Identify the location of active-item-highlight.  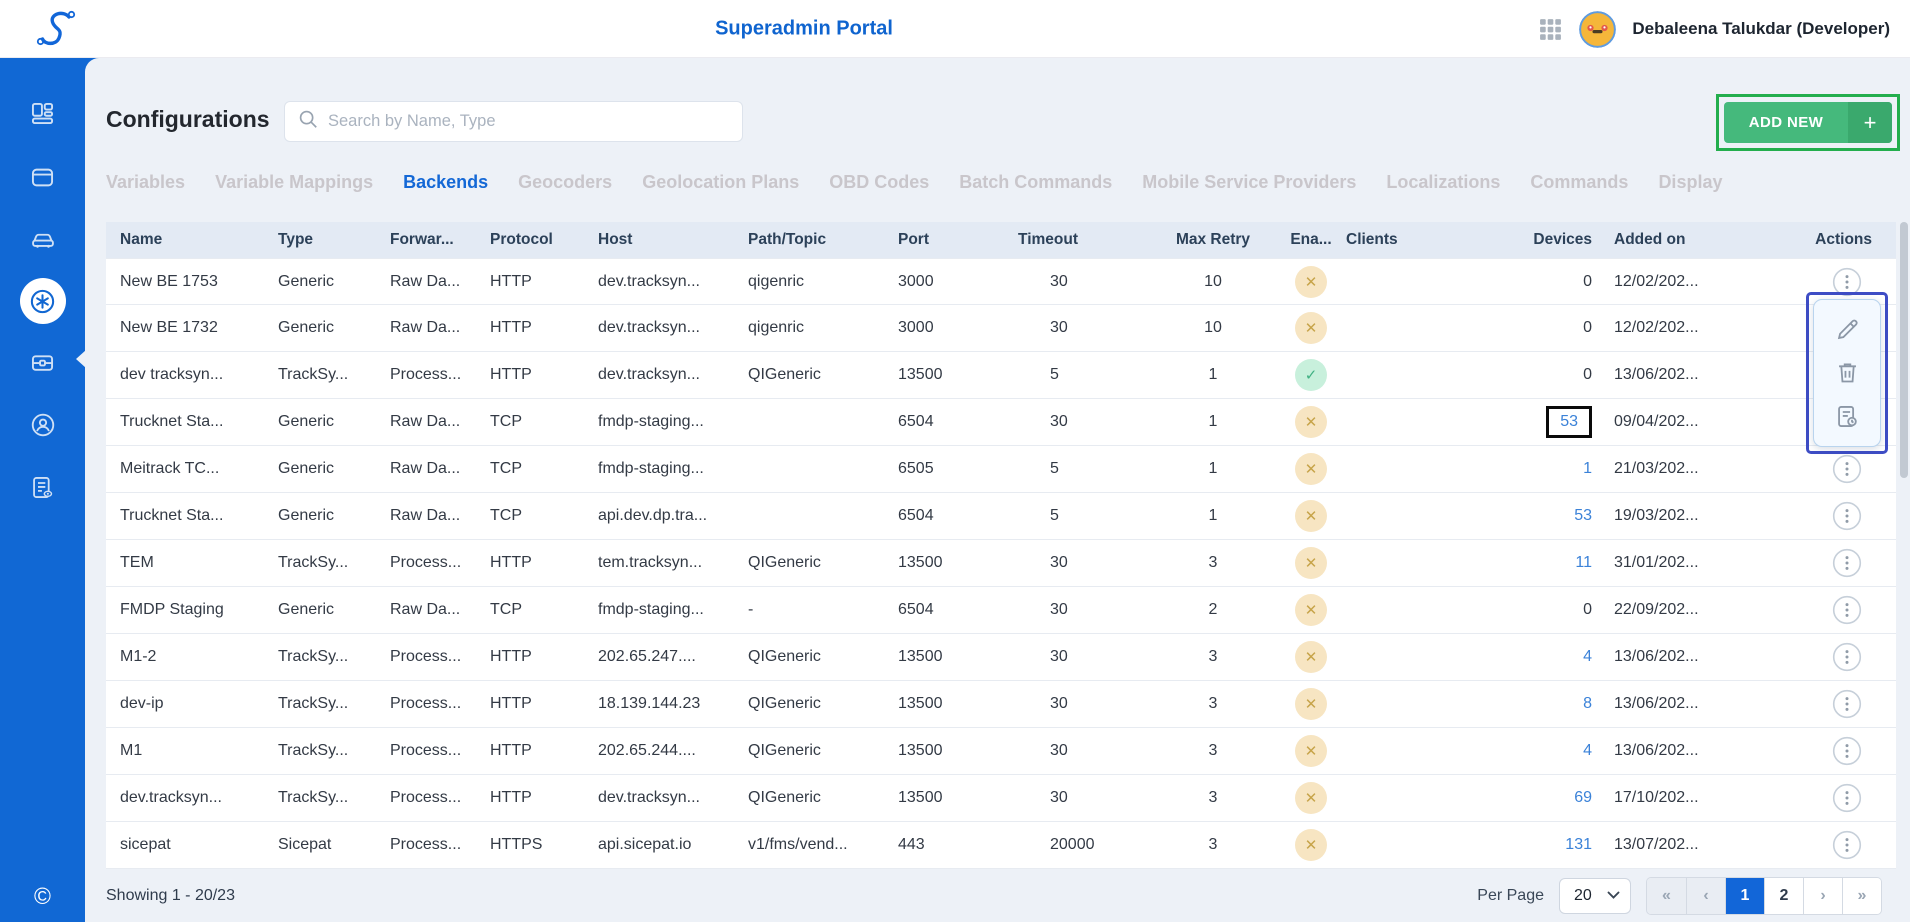
(42, 301).